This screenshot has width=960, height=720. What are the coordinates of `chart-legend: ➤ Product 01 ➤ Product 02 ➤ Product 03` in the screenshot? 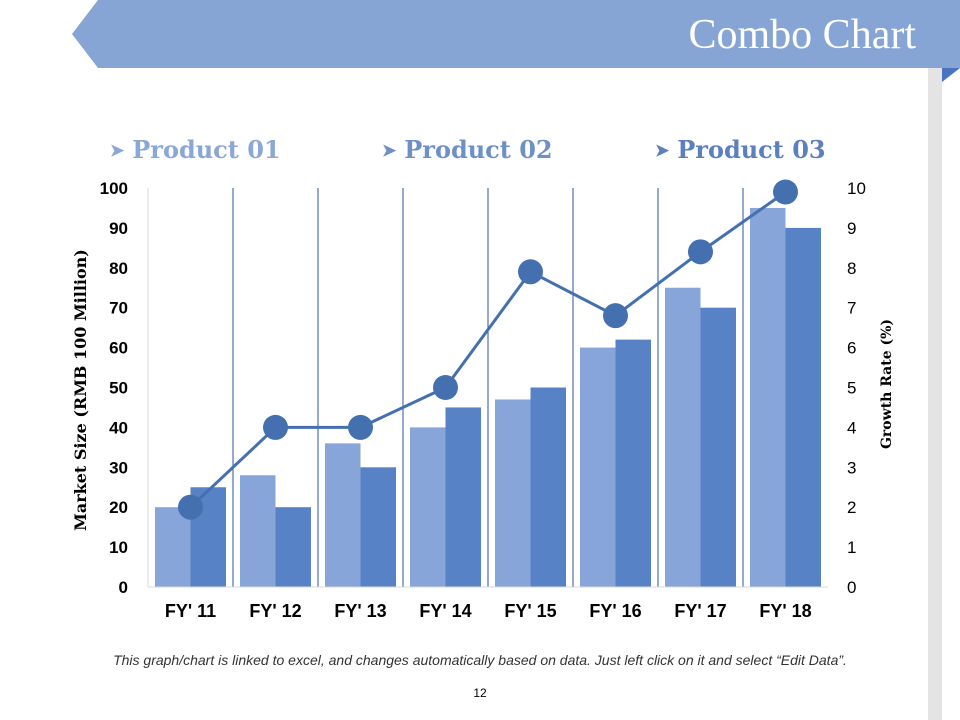 It's located at (450, 150).